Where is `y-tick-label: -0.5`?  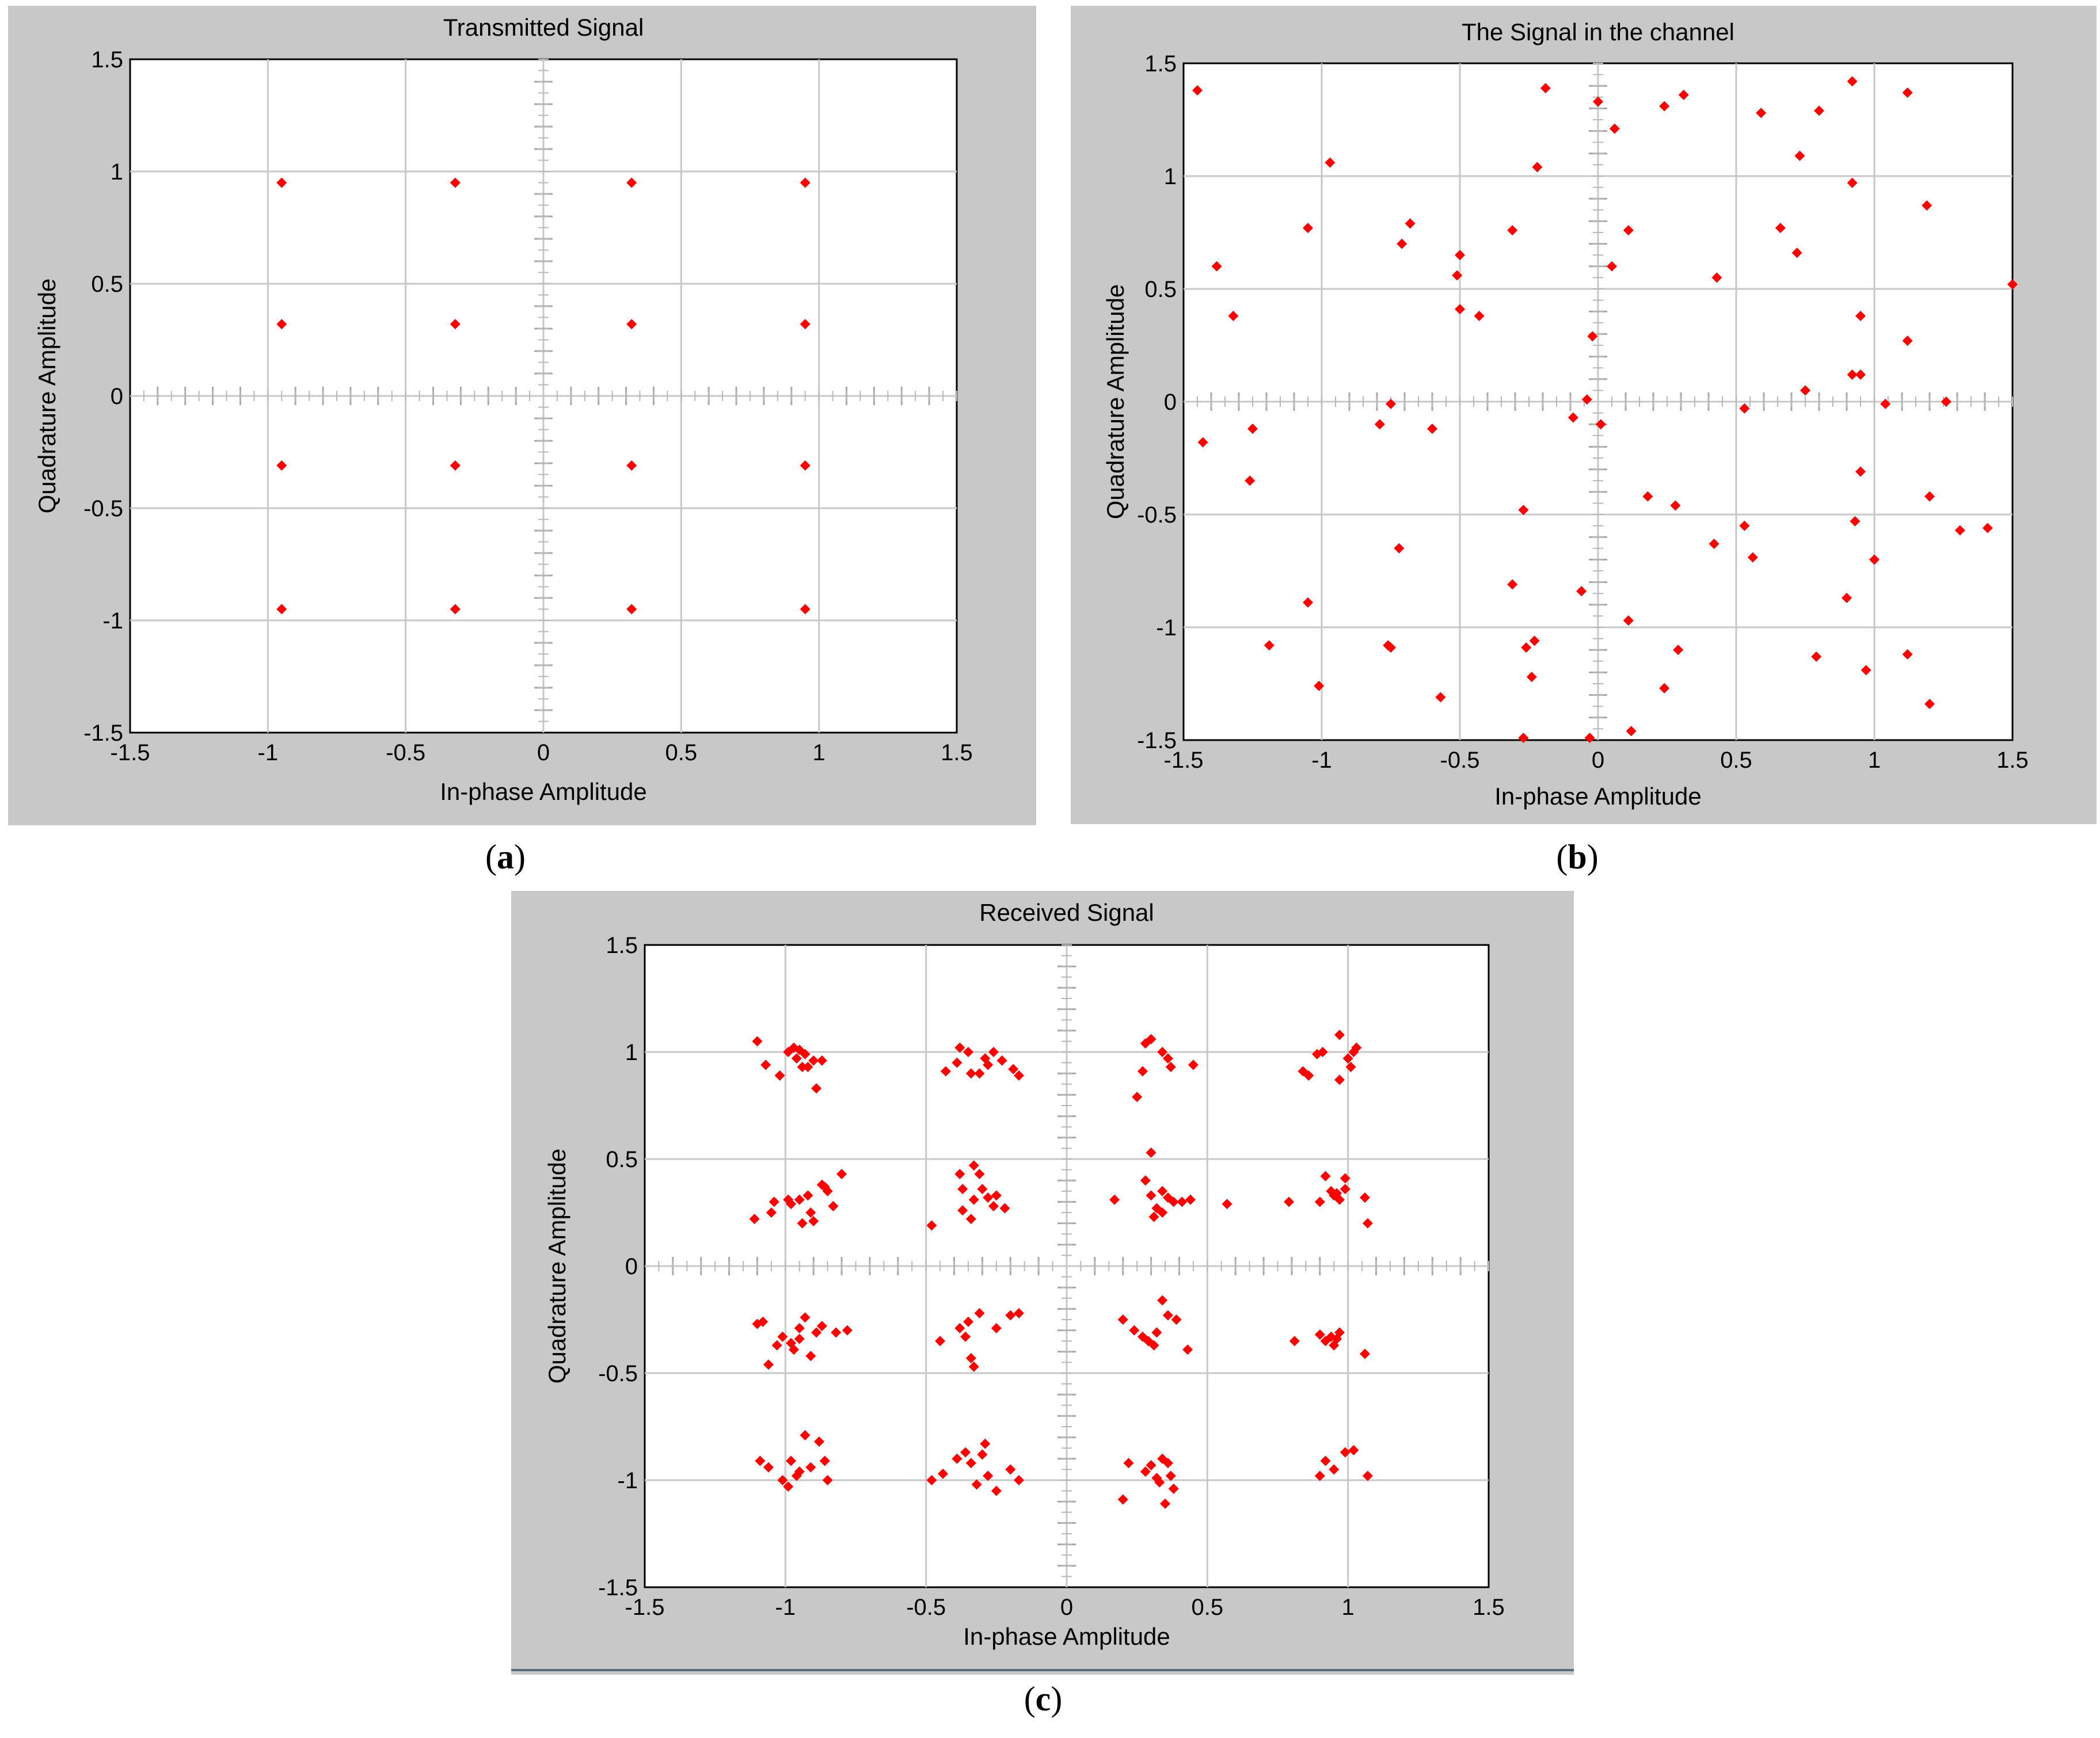 y-tick-label: -0.5 is located at coordinates (618, 1373).